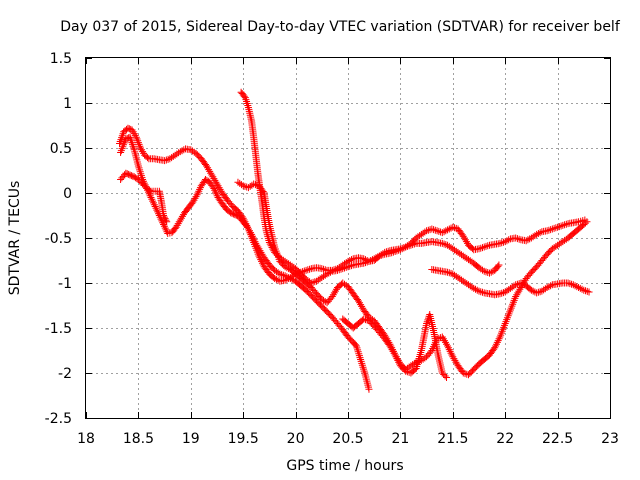 This screenshot has height=480, width=640. Describe the element at coordinates (67, 194) in the screenshot. I see `y-tick-label: 0` at that location.